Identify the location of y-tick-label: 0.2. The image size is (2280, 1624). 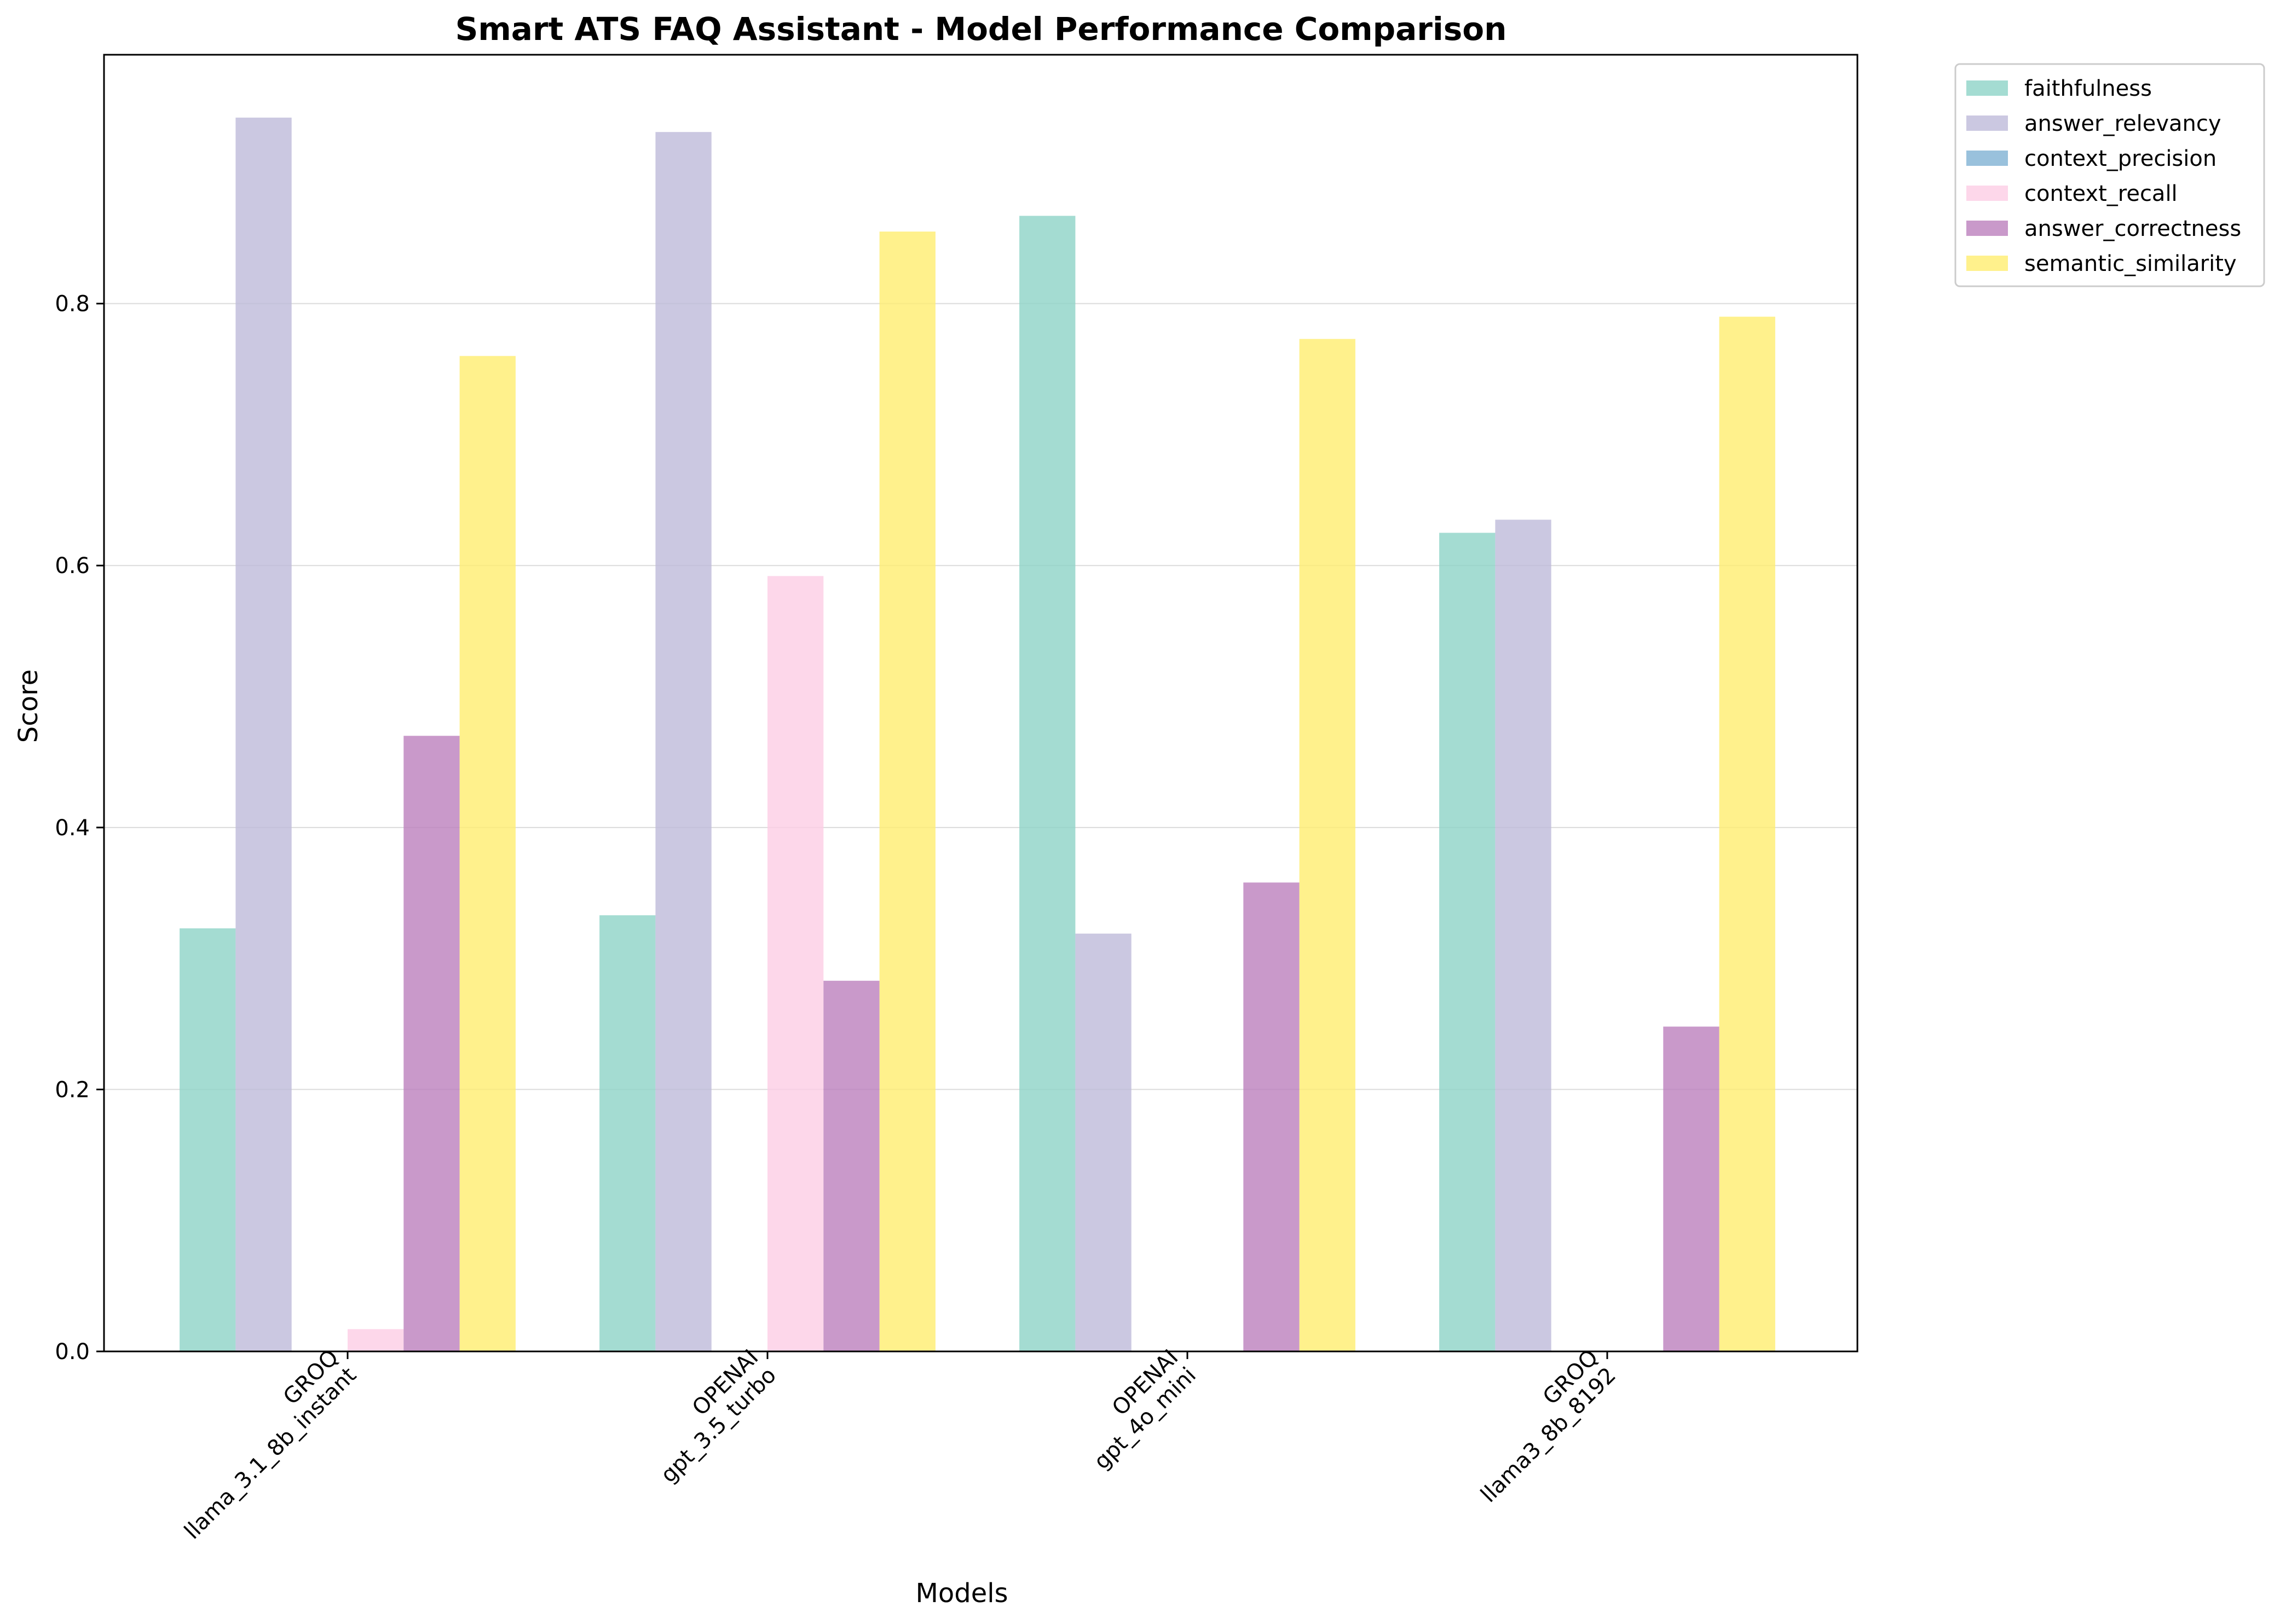
(72, 1089).